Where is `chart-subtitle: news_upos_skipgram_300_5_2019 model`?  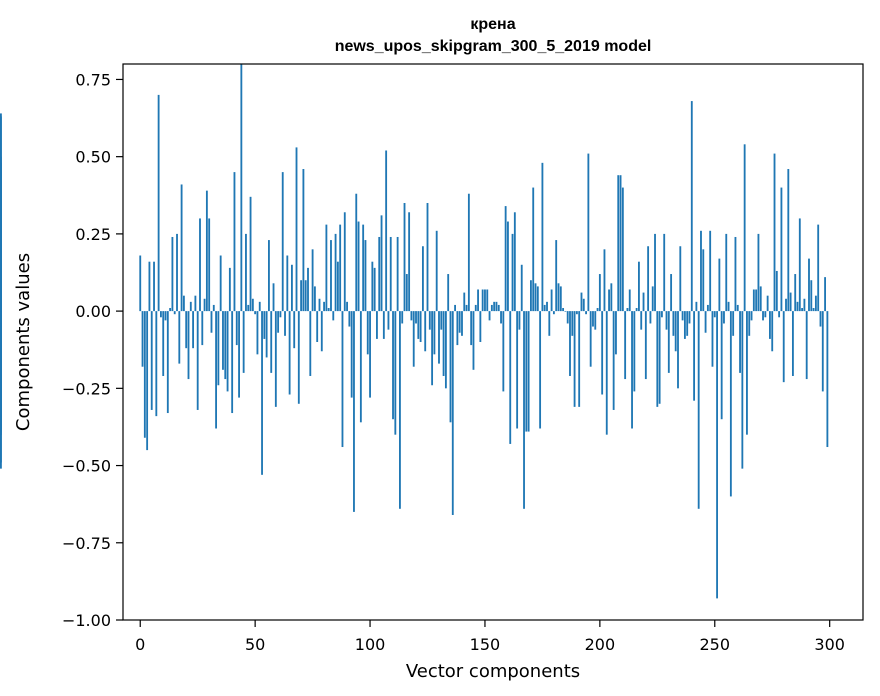
chart-subtitle: news_upos_skipgram_300_5_2019 model is located at coordinates (493, 46).